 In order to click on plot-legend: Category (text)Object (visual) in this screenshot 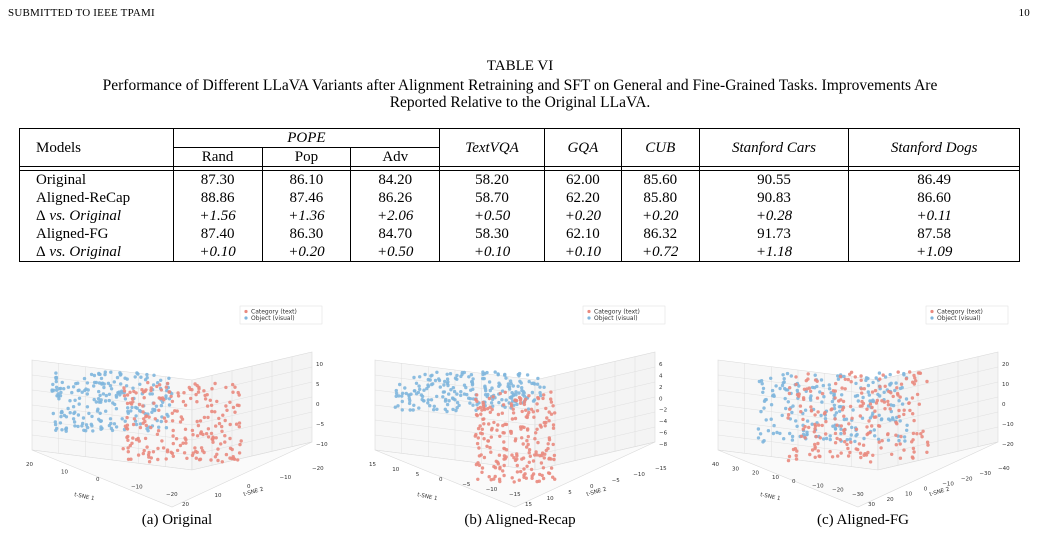, I will do `click(967, 315)`.